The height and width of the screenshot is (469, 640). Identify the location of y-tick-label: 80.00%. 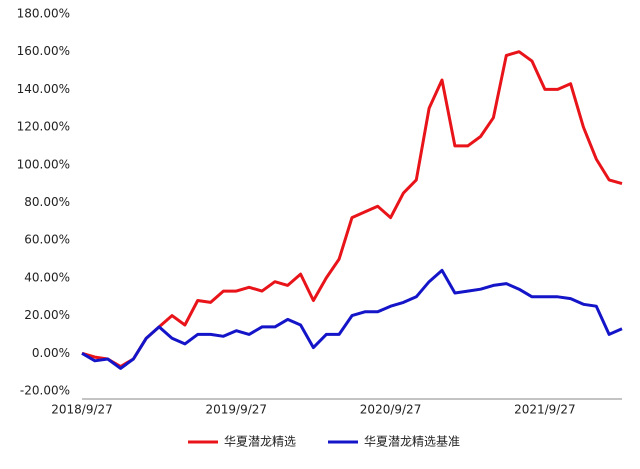
(47, 202).